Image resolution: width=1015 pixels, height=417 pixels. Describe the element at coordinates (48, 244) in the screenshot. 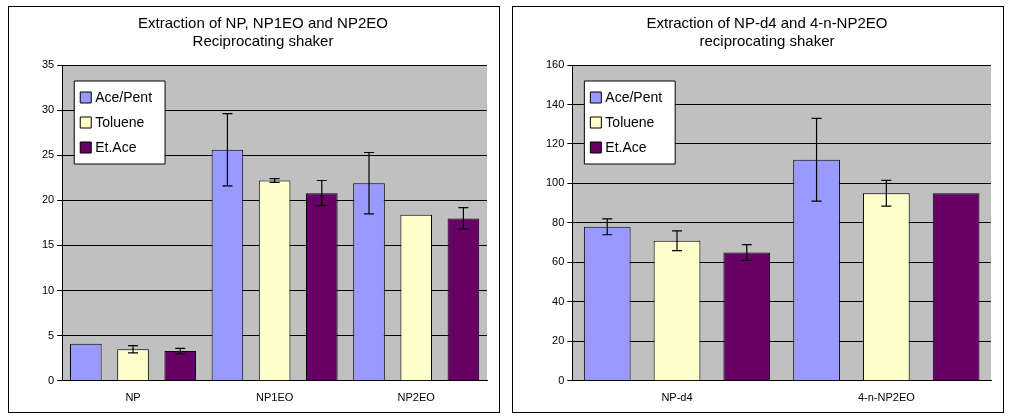

I see `y-tick-label: 15` at that location.